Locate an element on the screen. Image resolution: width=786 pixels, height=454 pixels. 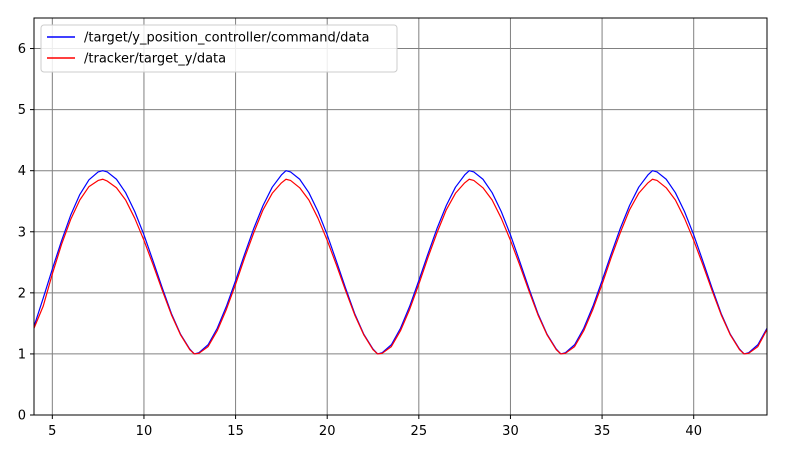
y-tick-label: 1 is located at coordinates (22, 354).